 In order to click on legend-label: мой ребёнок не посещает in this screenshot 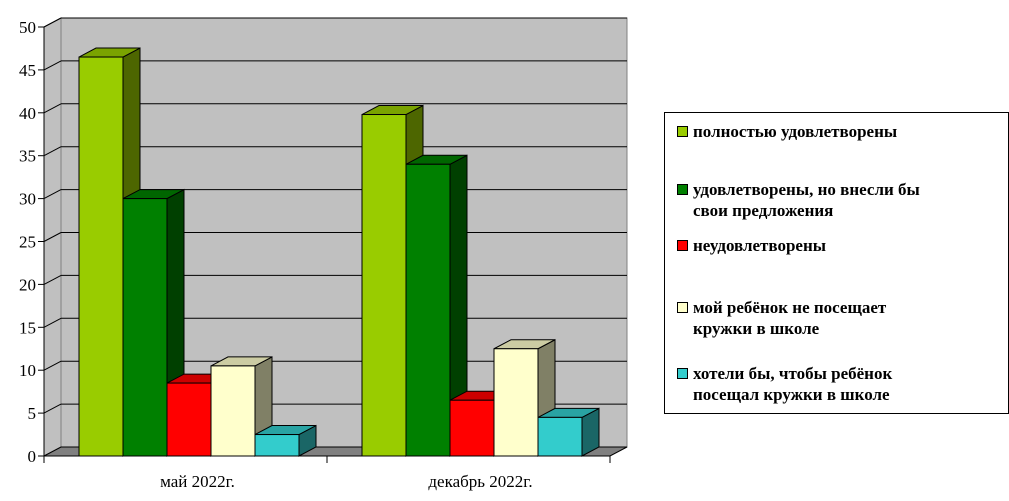, I will do `click(790, 307)`.